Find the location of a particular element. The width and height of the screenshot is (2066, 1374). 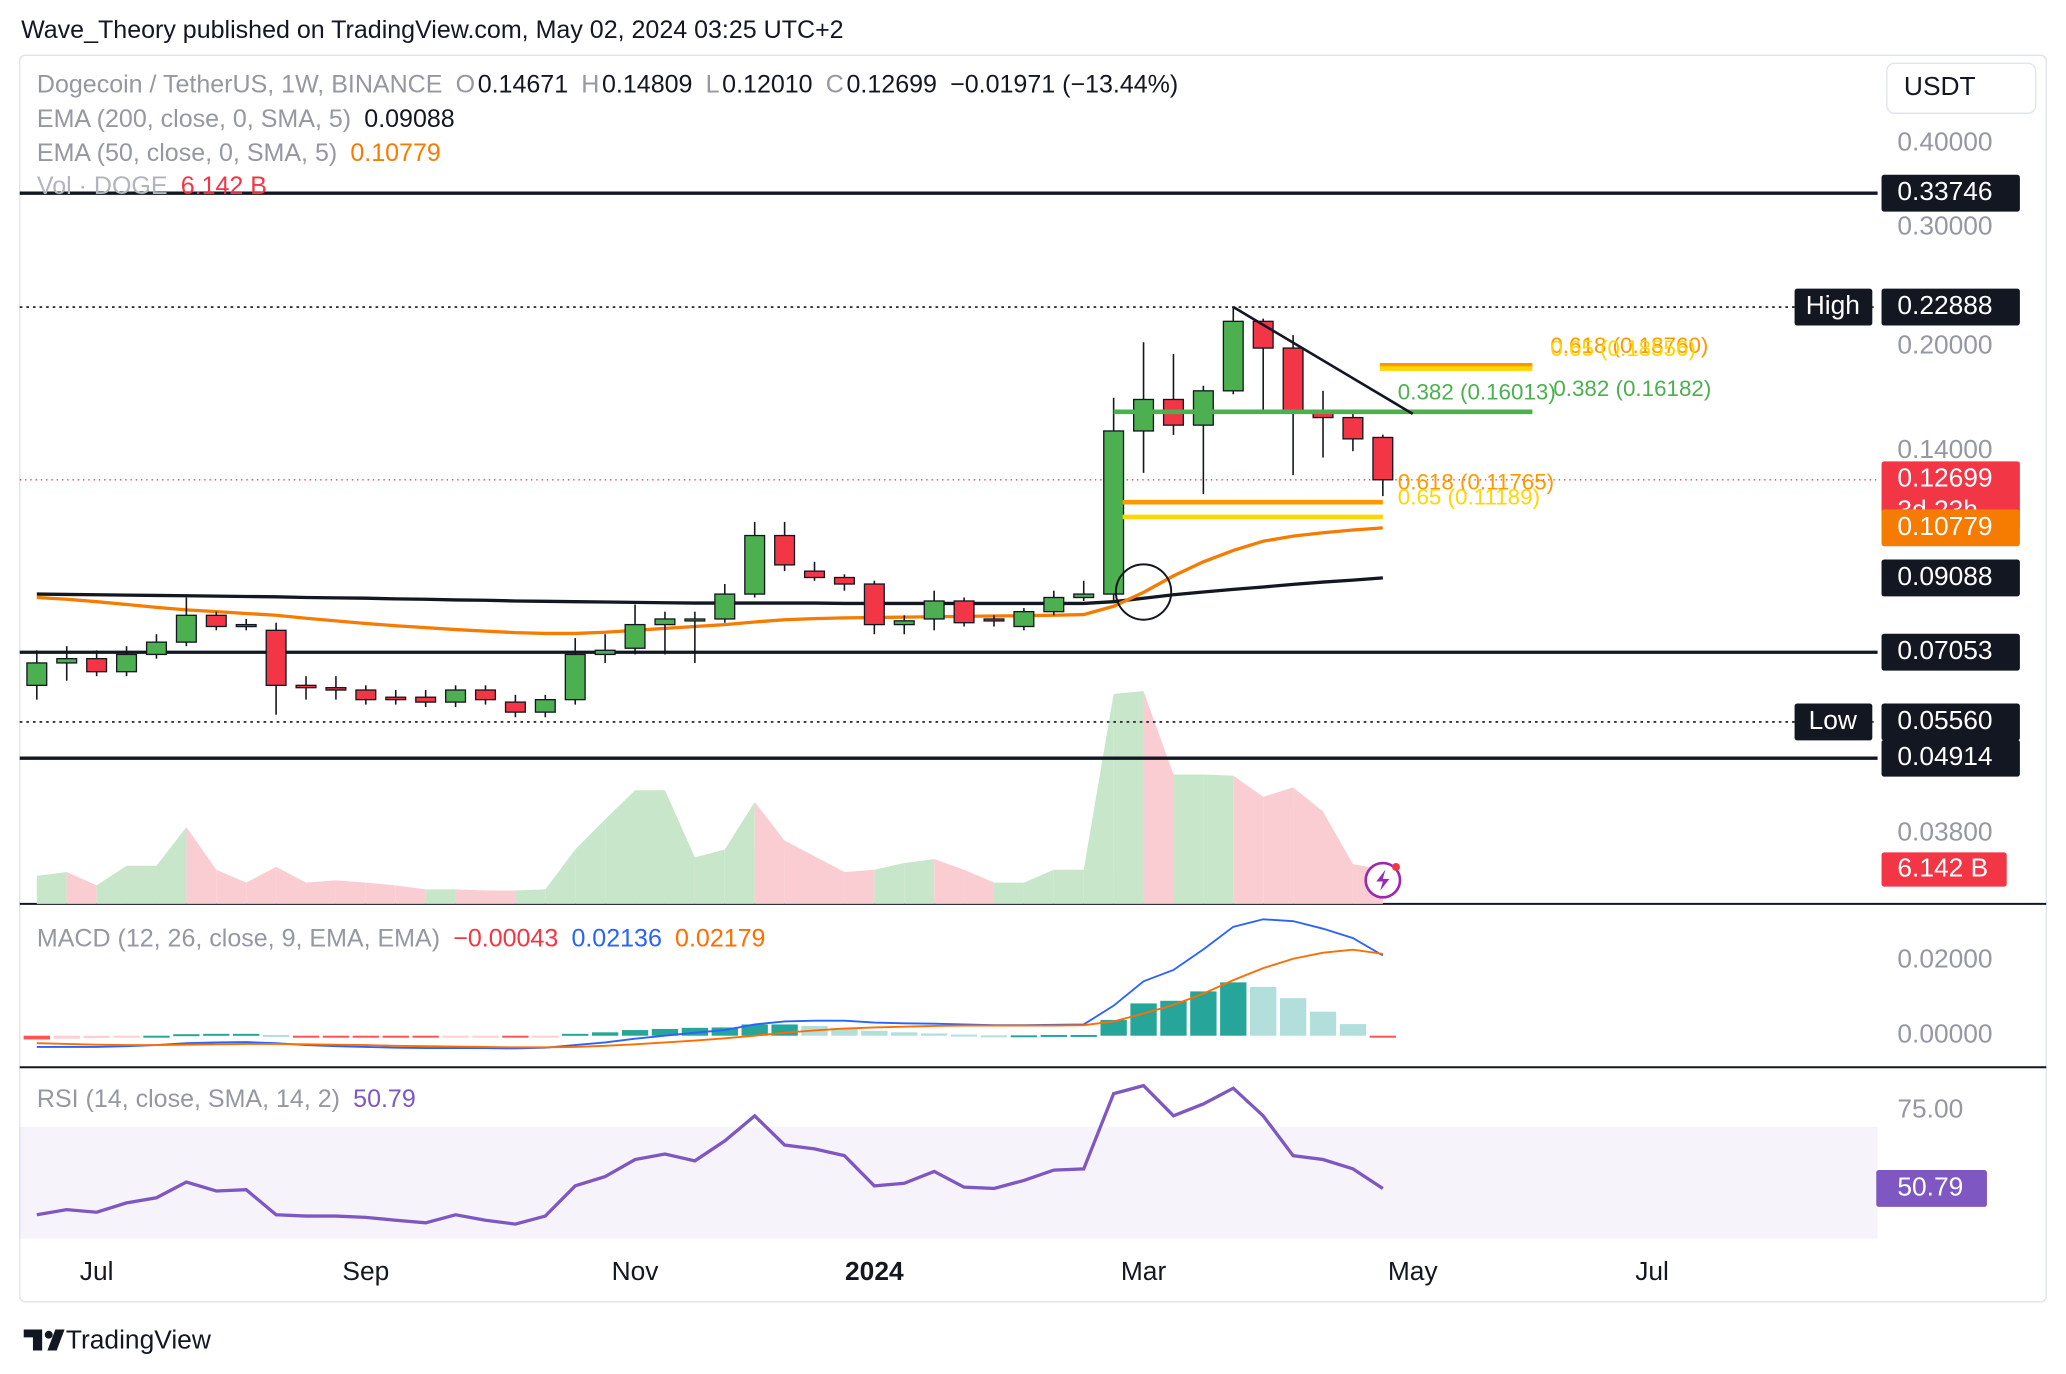

fib-label: 0.382 (0.16182) is located at coordinates (1632, 388).